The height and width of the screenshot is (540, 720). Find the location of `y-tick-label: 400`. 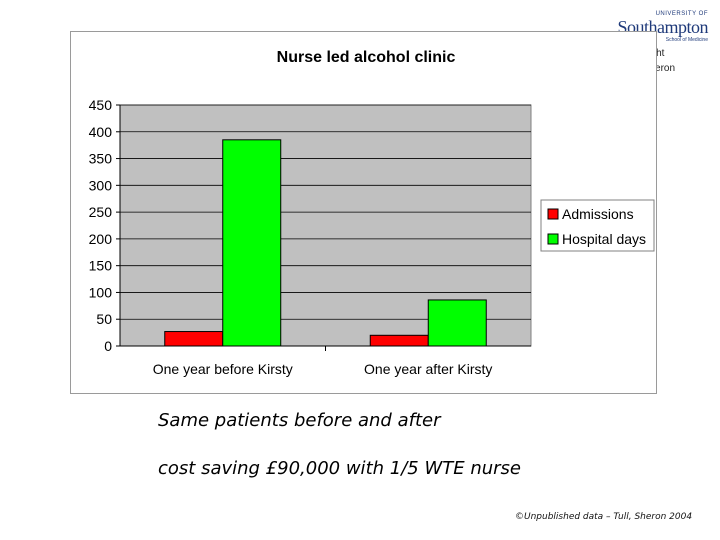

y-tick-label: 400 is located at coordinates (101, 132).